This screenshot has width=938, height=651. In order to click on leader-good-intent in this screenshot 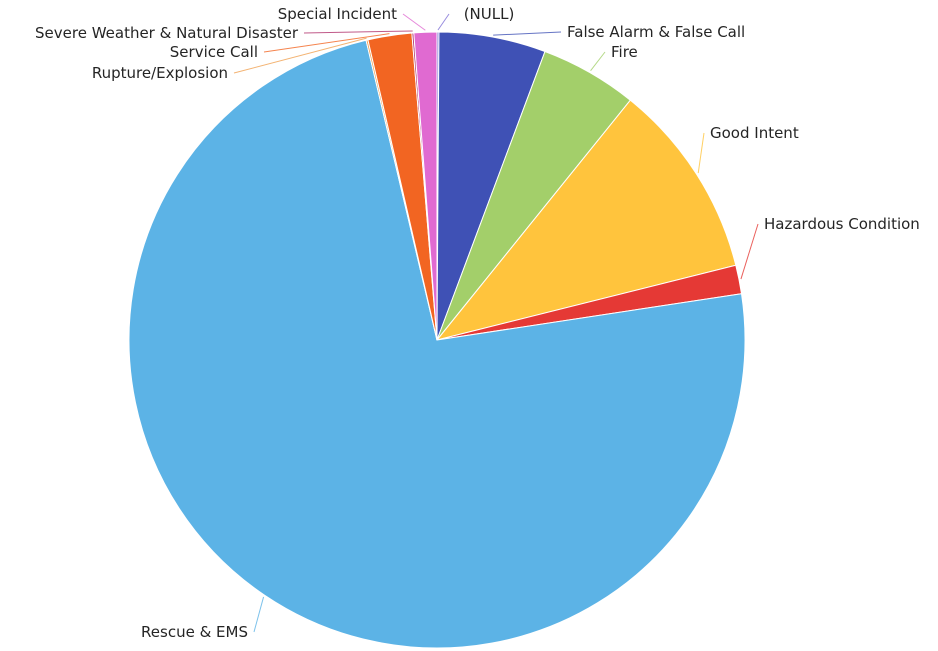, I will do `click(701, 153)`.